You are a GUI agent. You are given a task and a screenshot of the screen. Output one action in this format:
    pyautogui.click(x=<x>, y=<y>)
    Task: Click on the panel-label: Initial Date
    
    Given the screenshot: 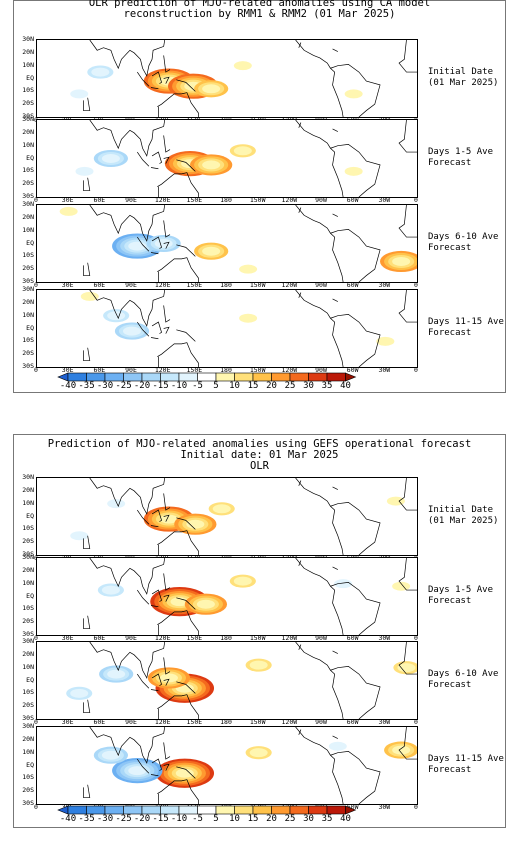 What is the action you would take?
    pyautogui.click(x=461, y=72)
    